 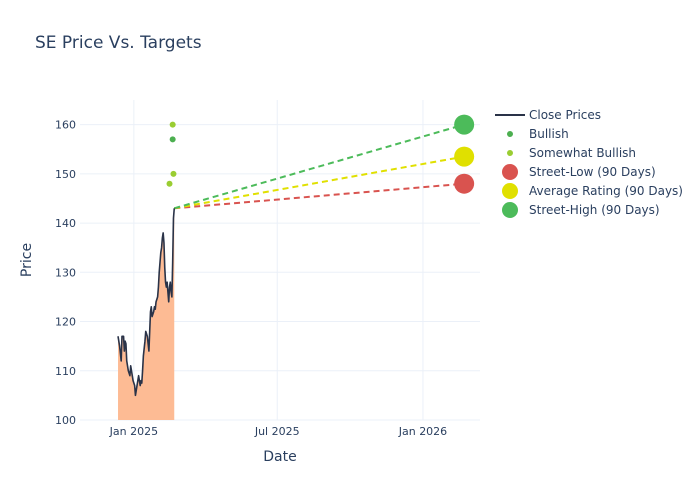 I want to click on close-price-area-layer, so click(x=146, y=314).